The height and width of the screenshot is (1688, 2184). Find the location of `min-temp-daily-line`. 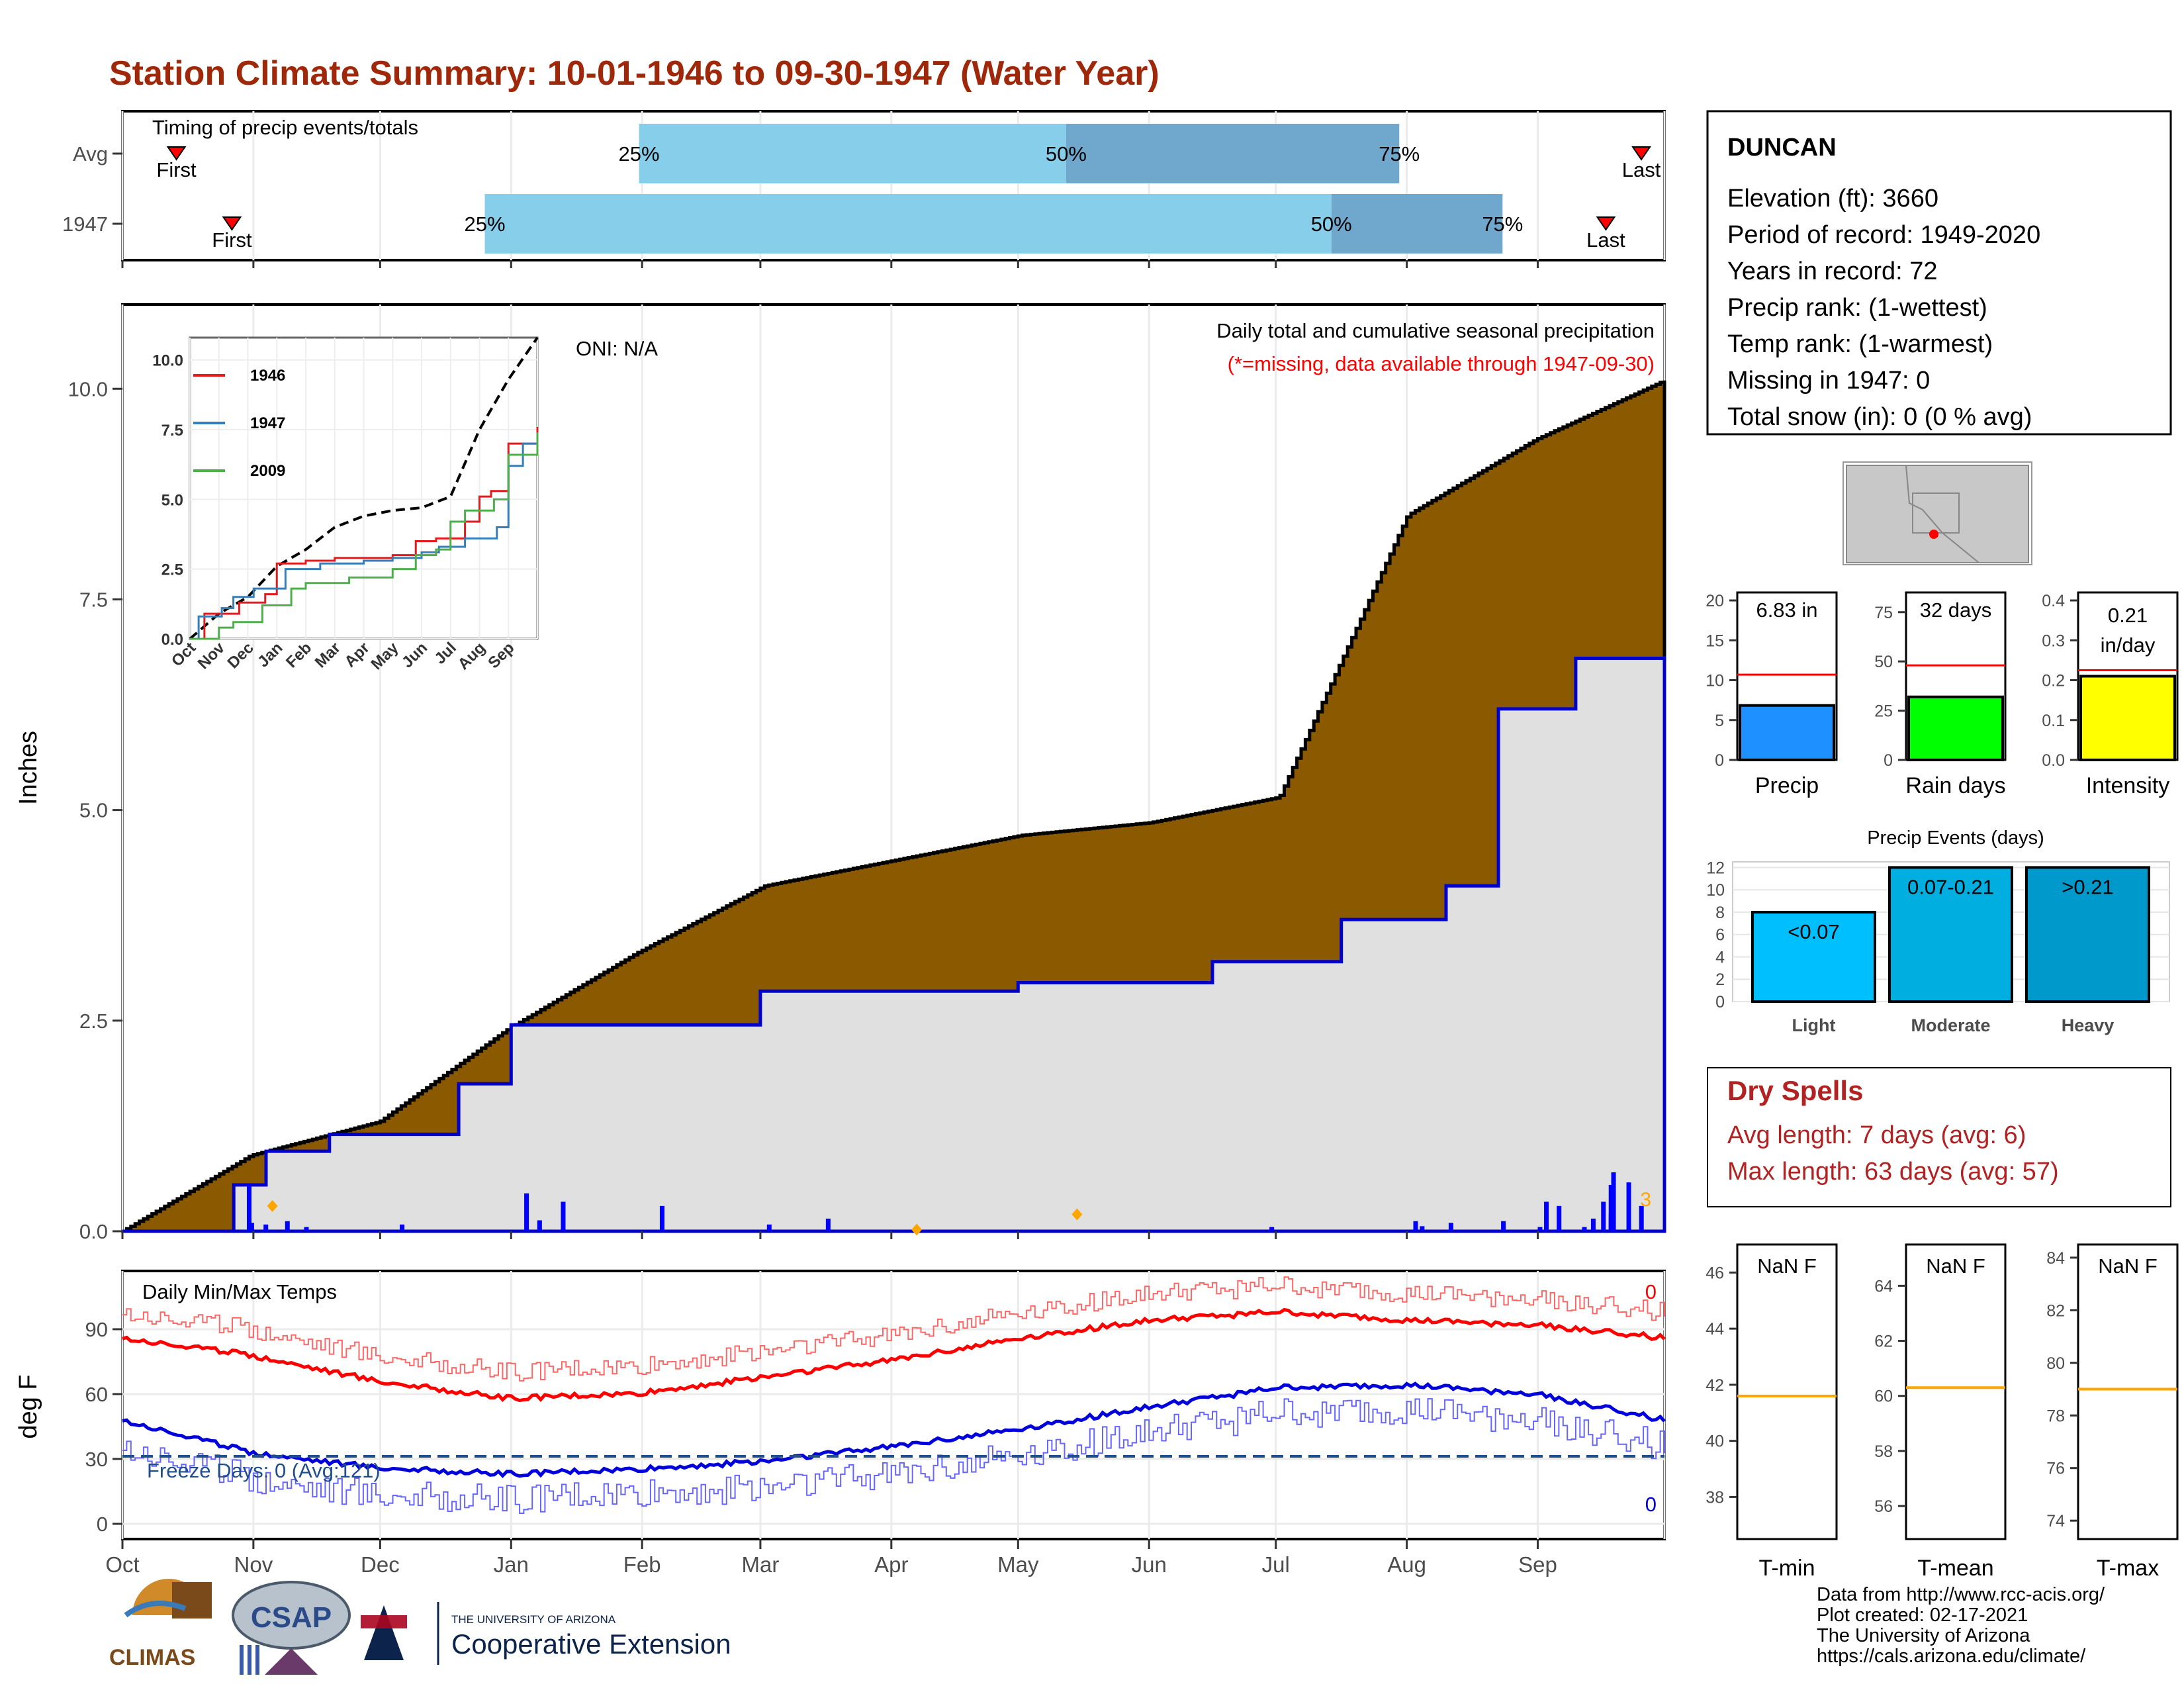

min-temp-daily-line is located at coordinates (893, 1456).